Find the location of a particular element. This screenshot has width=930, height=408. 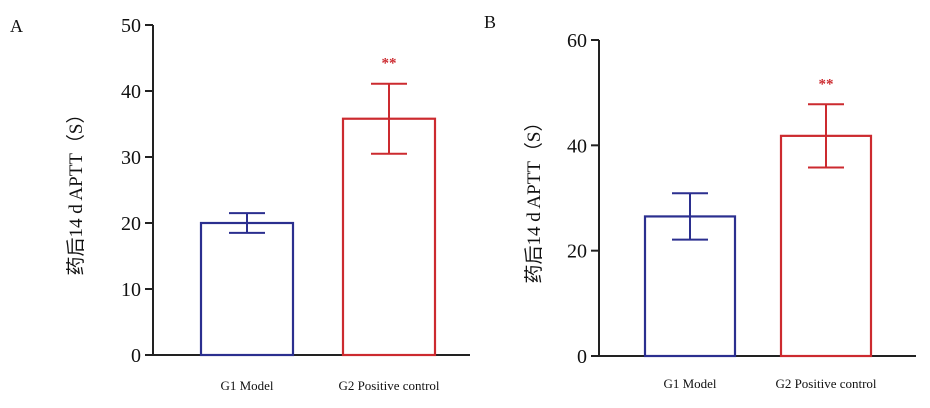

y-tick-label: 60 is located at coordinates (577, 41).